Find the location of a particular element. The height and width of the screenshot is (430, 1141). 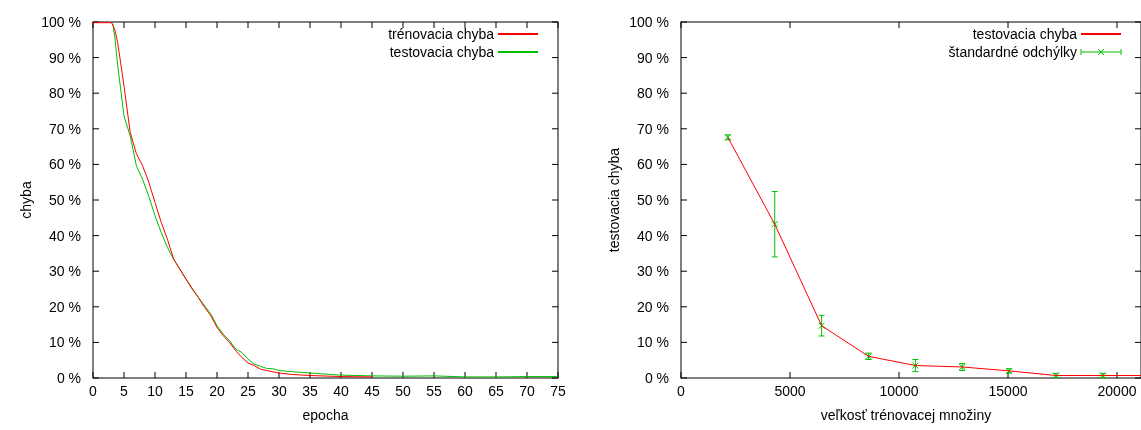

x-tick-label: 10000 is located at coordinates (899, 391).